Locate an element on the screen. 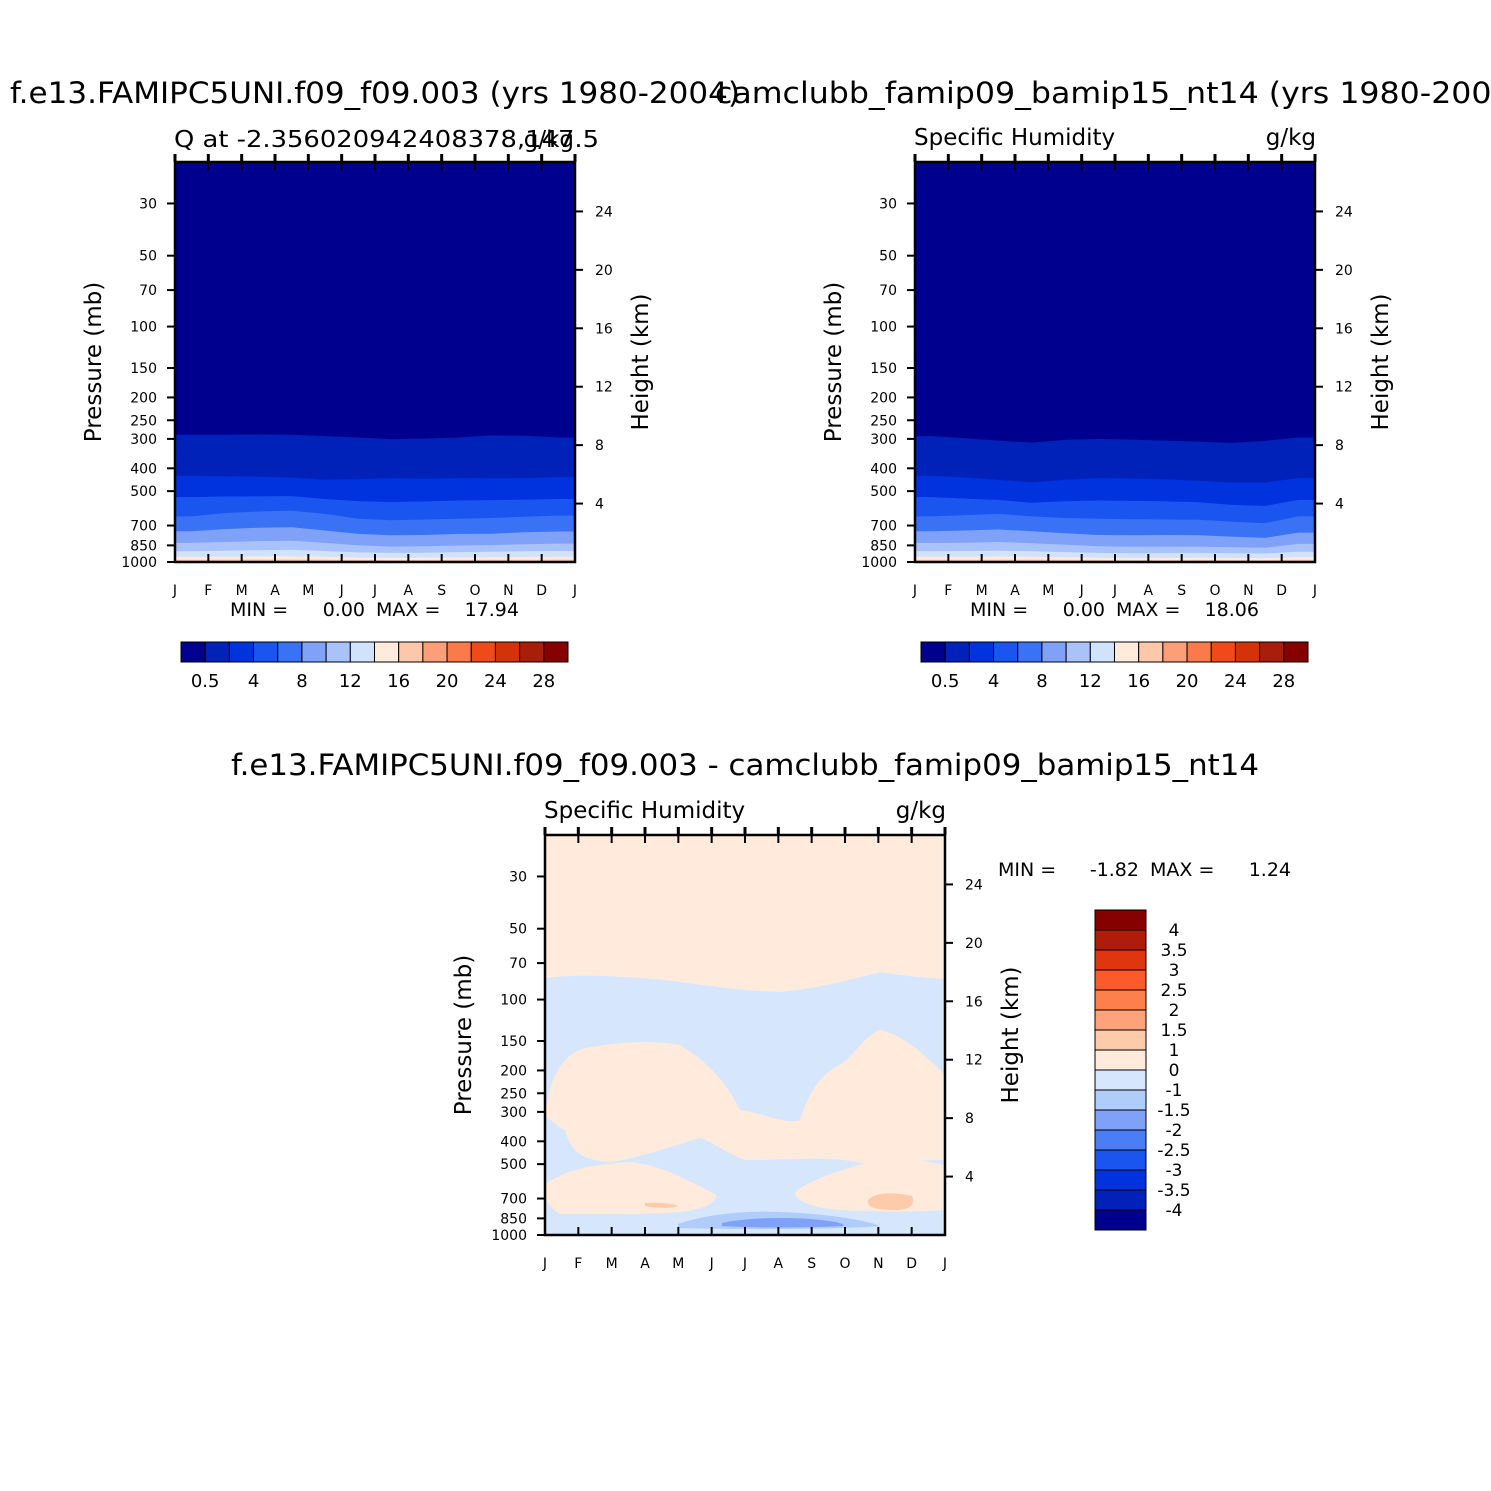 This screenshot has height=1491, width=1491. panel-3-positive-patch-april is located at coordinates (661, 1205).